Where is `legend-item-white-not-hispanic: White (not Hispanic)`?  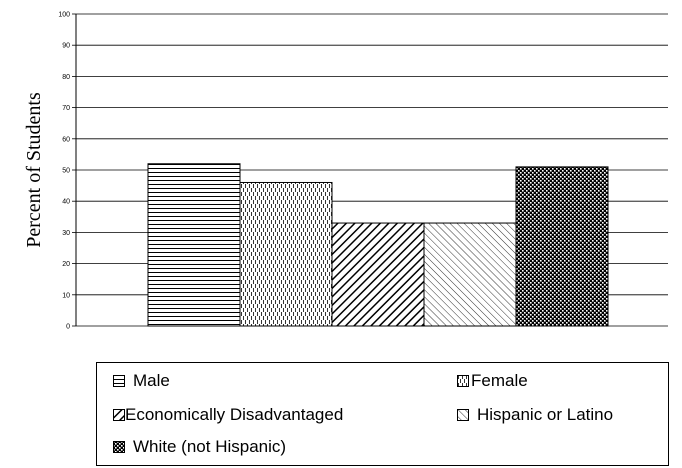
legend-item-white-not-hispanic: White (not Hispanic) is located at coordinates (199, 447).